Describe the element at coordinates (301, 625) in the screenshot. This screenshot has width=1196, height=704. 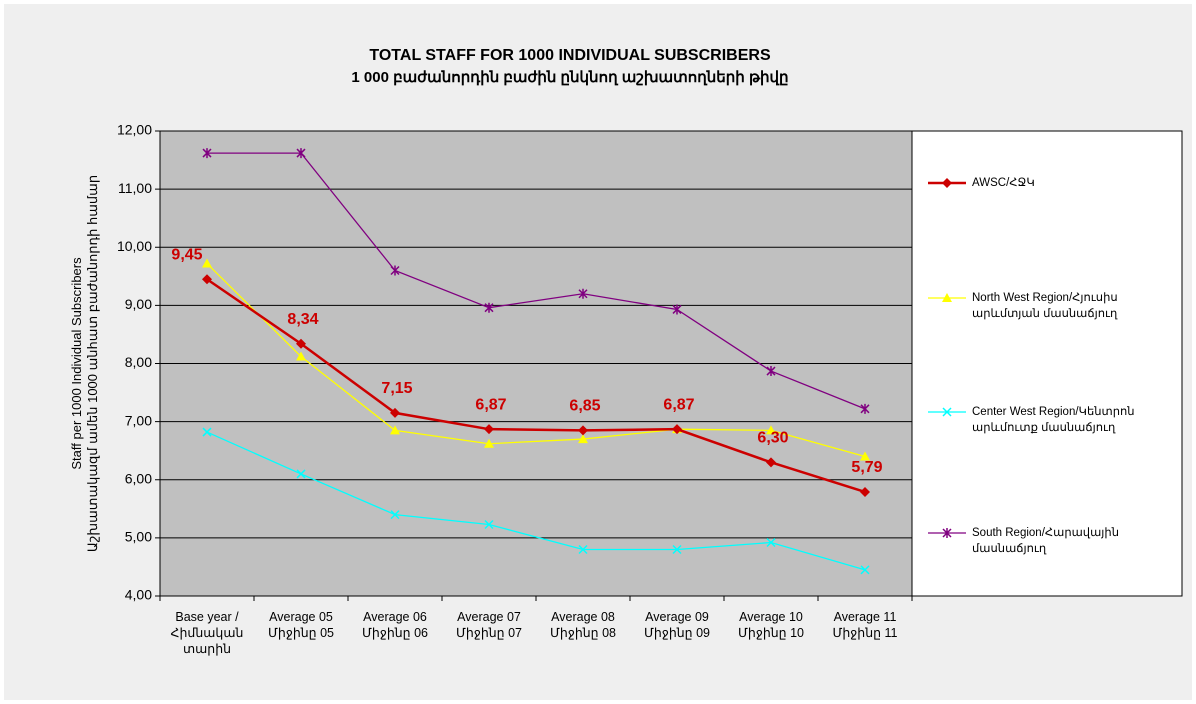
I see `x-tick-label: Average 05 Միջինը 05` at that location.